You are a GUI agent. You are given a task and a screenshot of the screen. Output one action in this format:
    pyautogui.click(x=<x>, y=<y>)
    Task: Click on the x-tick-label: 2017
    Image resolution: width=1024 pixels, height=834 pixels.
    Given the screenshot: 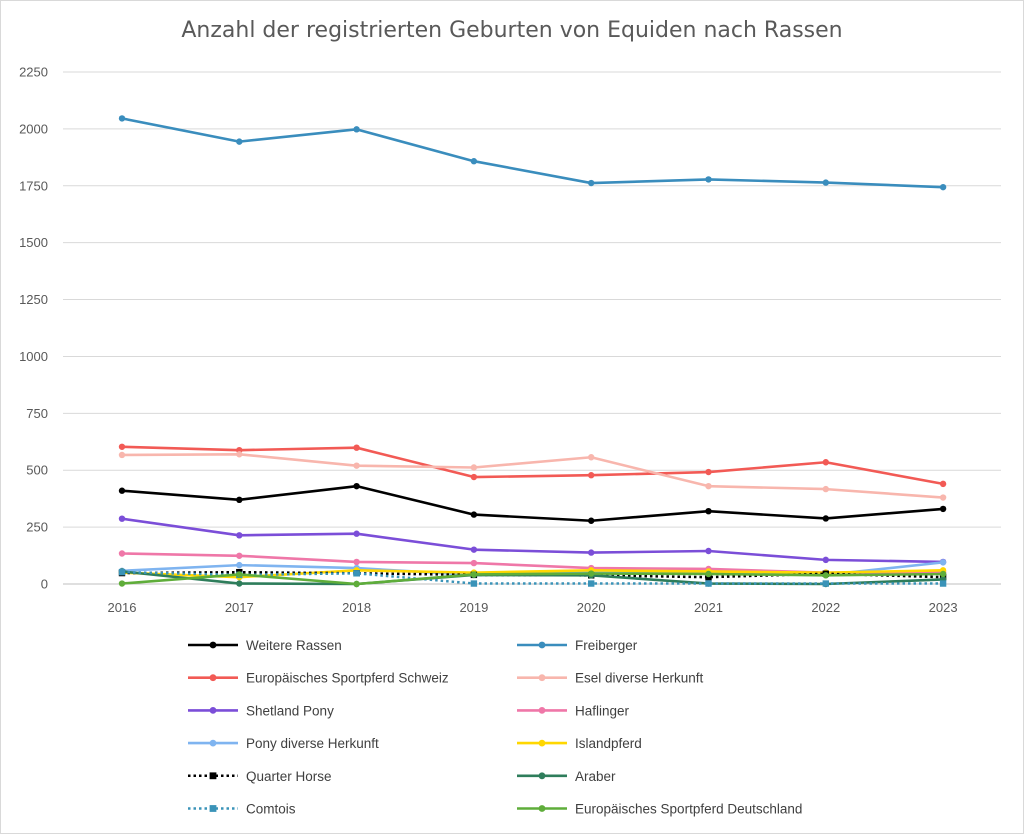 What is the action you would take?
    pyautogui.click(x=239, y=607)
    